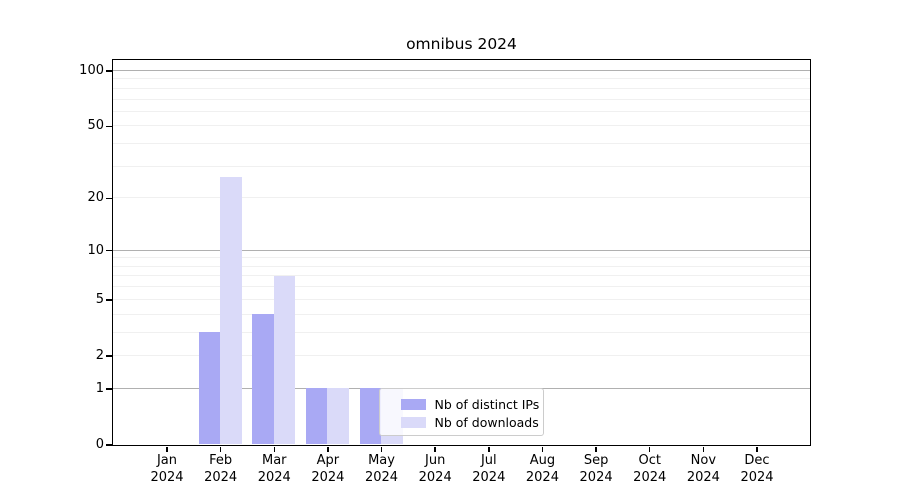 The image size is (900, 500). I want to click on y-tick-label-50: 50, so click(95, 126).